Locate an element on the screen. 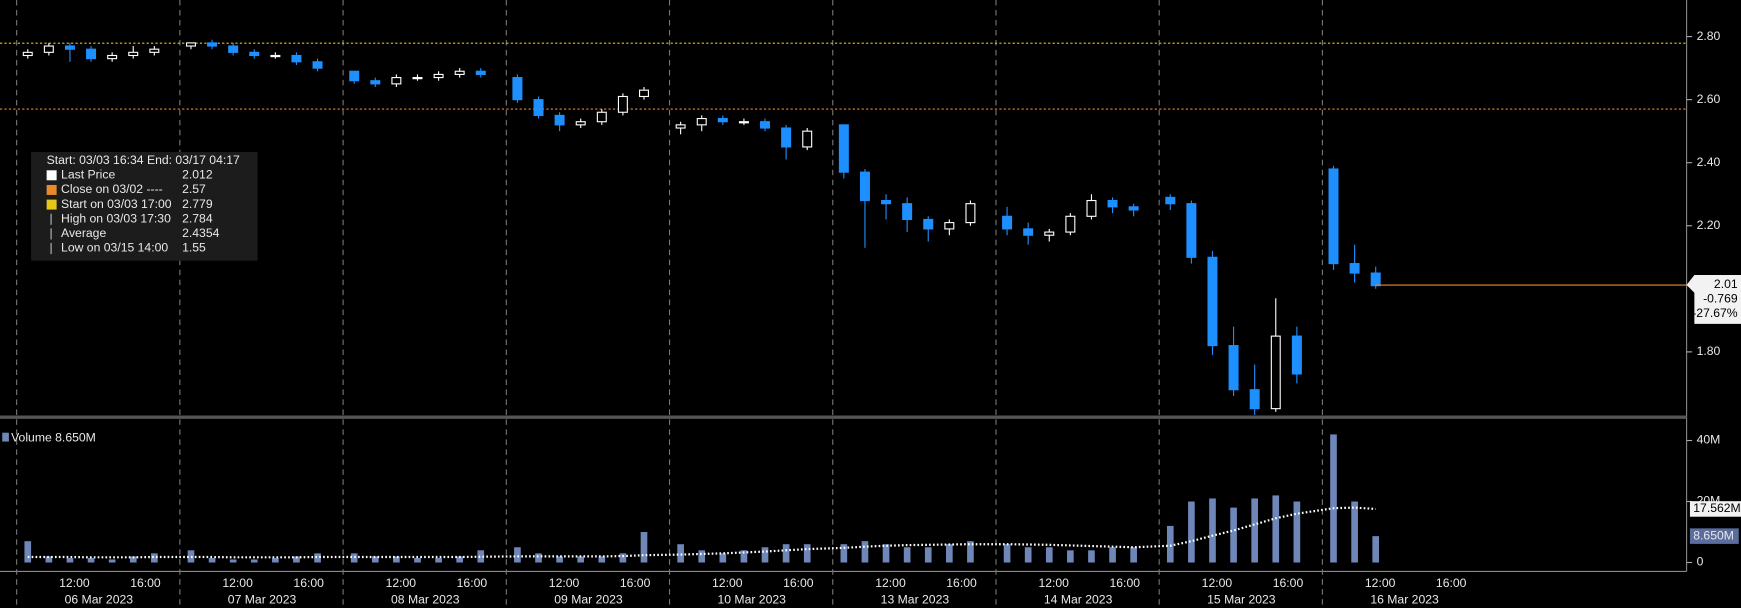  y-tick-label: 2.20 is located at coordinates (1709, 225).